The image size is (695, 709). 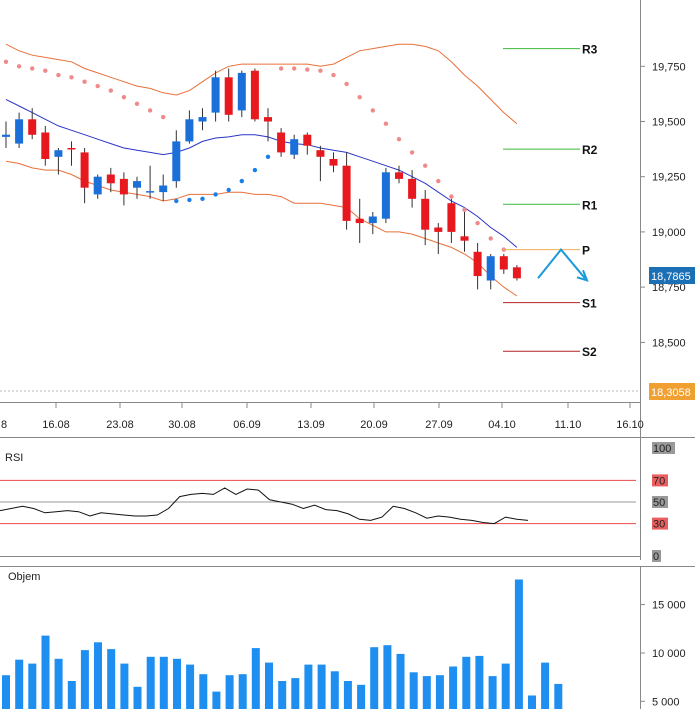 I want to click on date-tick-label: 23.08, so click(x=120, y=425).